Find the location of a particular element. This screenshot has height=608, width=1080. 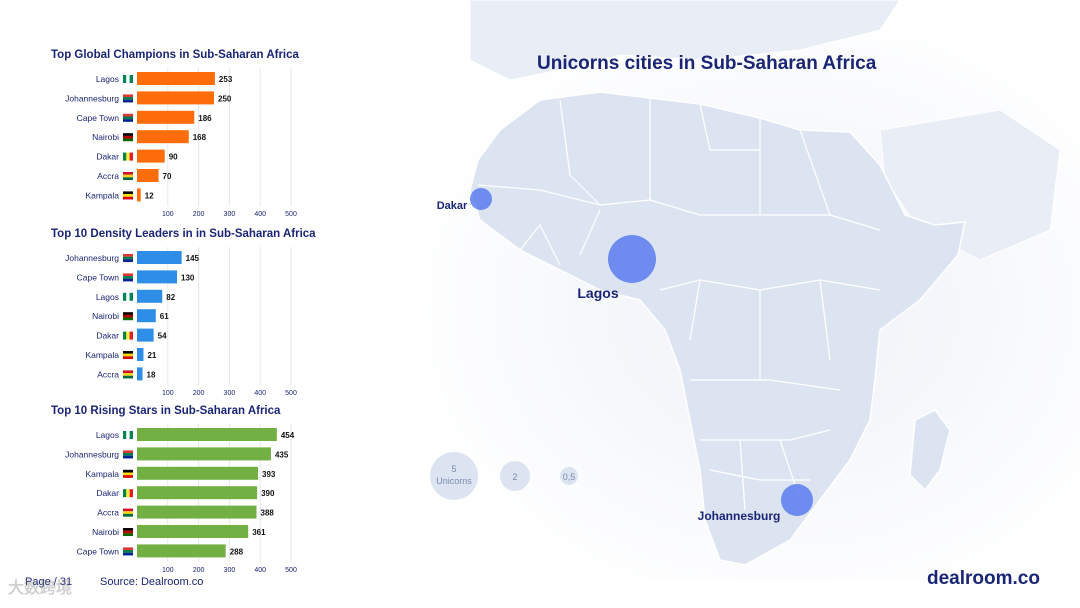

legend-bubble-large is located at coordinates (454, 476).